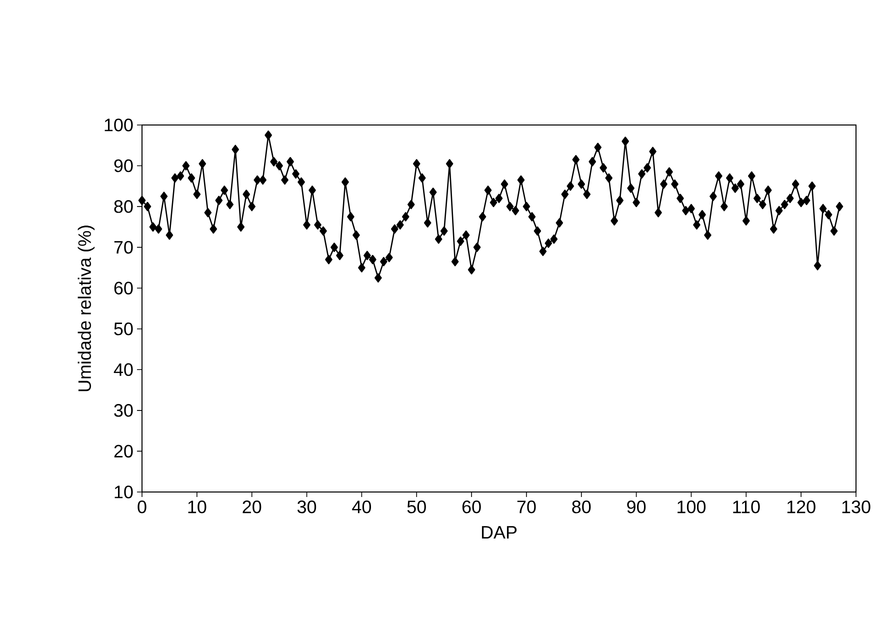 Image resolution: width=885 pixels, height=617 pixels. I want to click on x-tick-label: 40, so click(362, 507).